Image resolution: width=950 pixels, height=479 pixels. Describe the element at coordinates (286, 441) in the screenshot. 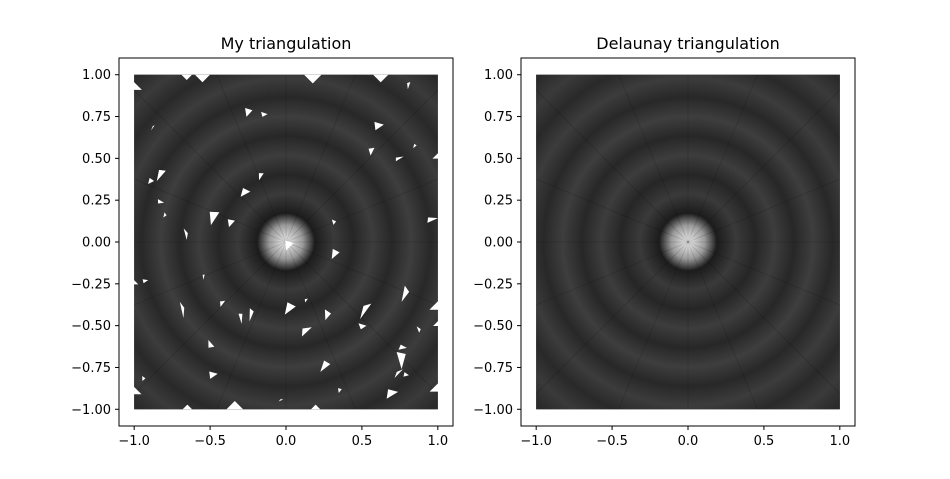

I see `x-tick-label: 0.0` at that location.